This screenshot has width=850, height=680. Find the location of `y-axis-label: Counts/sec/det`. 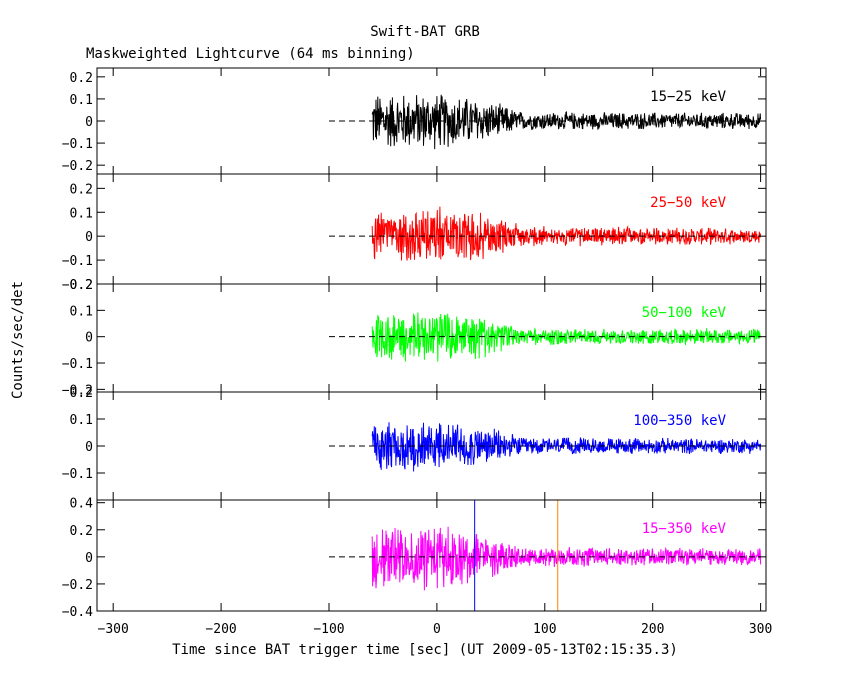

y-axis-label: Counts/sec/det is located at coordinates (18, 340).